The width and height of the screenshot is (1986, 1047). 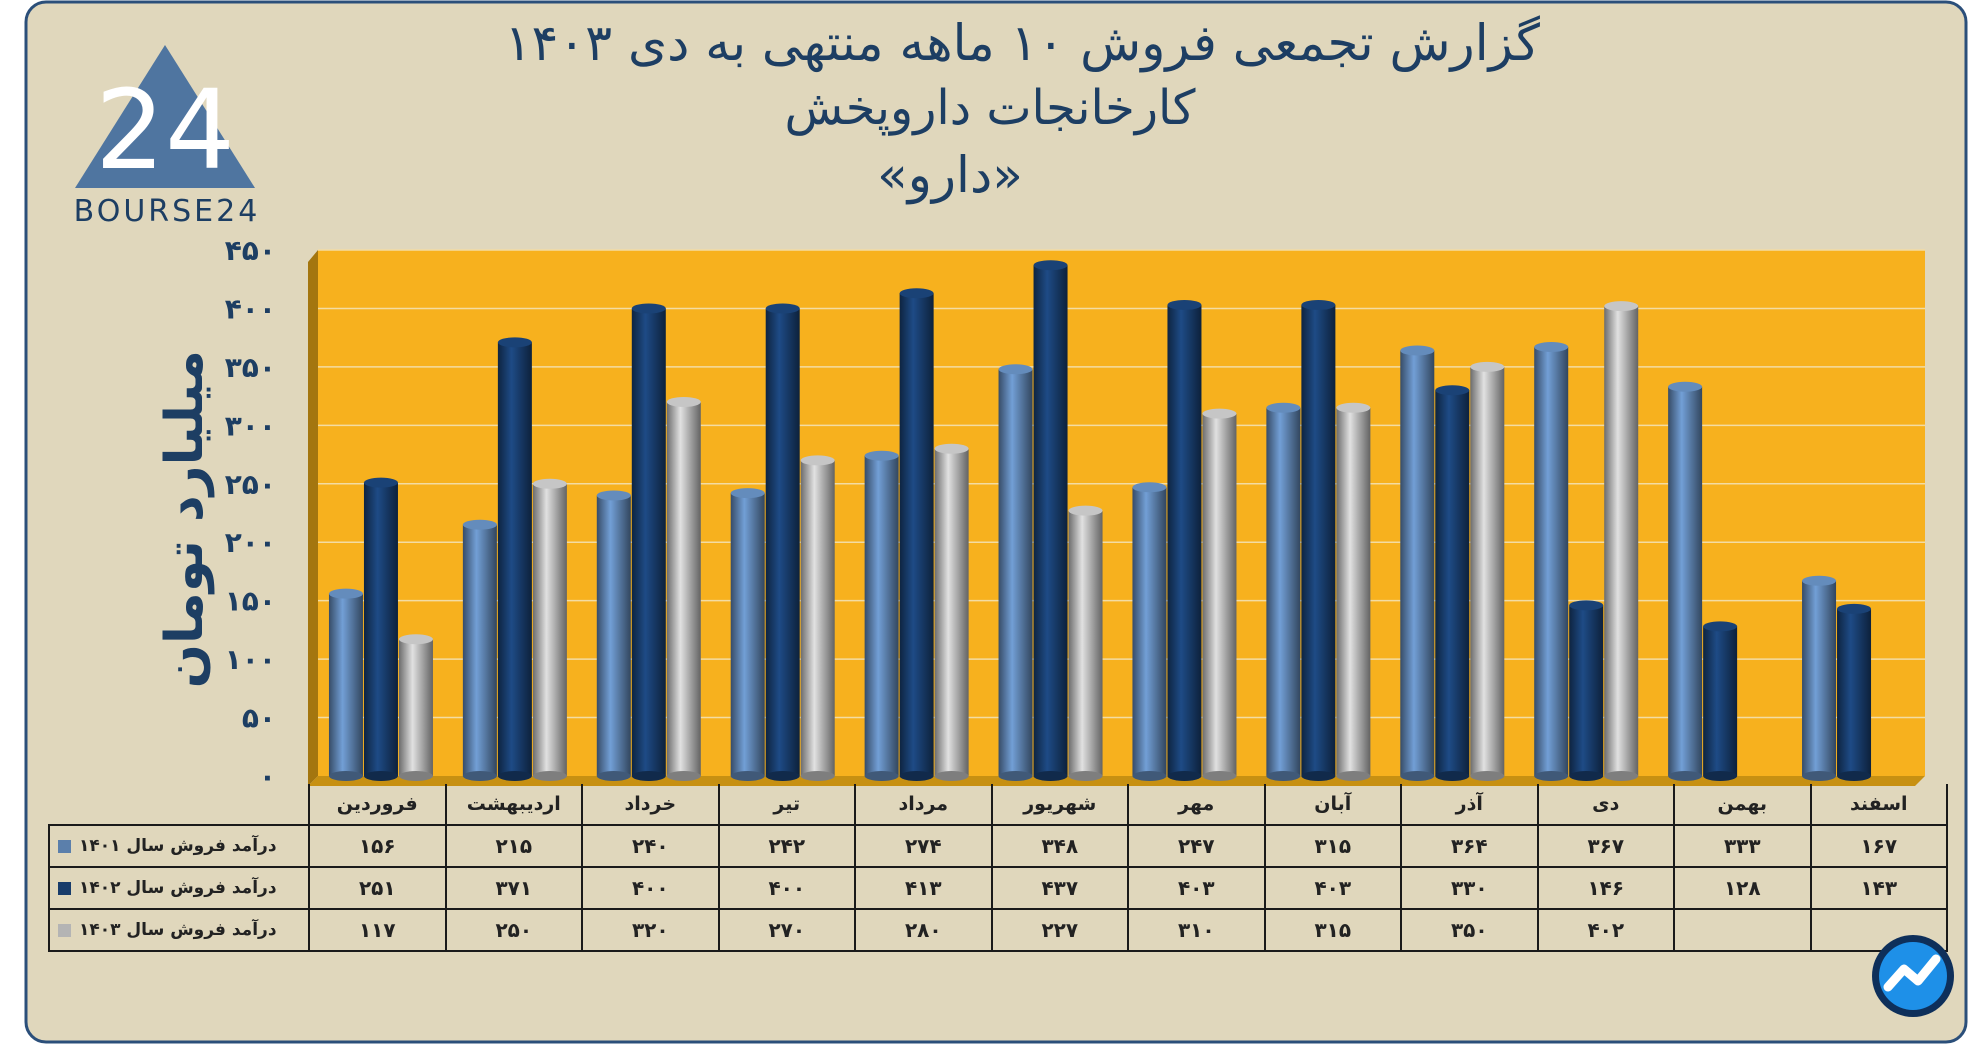 What do you see at coordinates (1469, 846) in the screenshot?
I see `data-label: ۳۶۴` at bounding box center [1469, 846].